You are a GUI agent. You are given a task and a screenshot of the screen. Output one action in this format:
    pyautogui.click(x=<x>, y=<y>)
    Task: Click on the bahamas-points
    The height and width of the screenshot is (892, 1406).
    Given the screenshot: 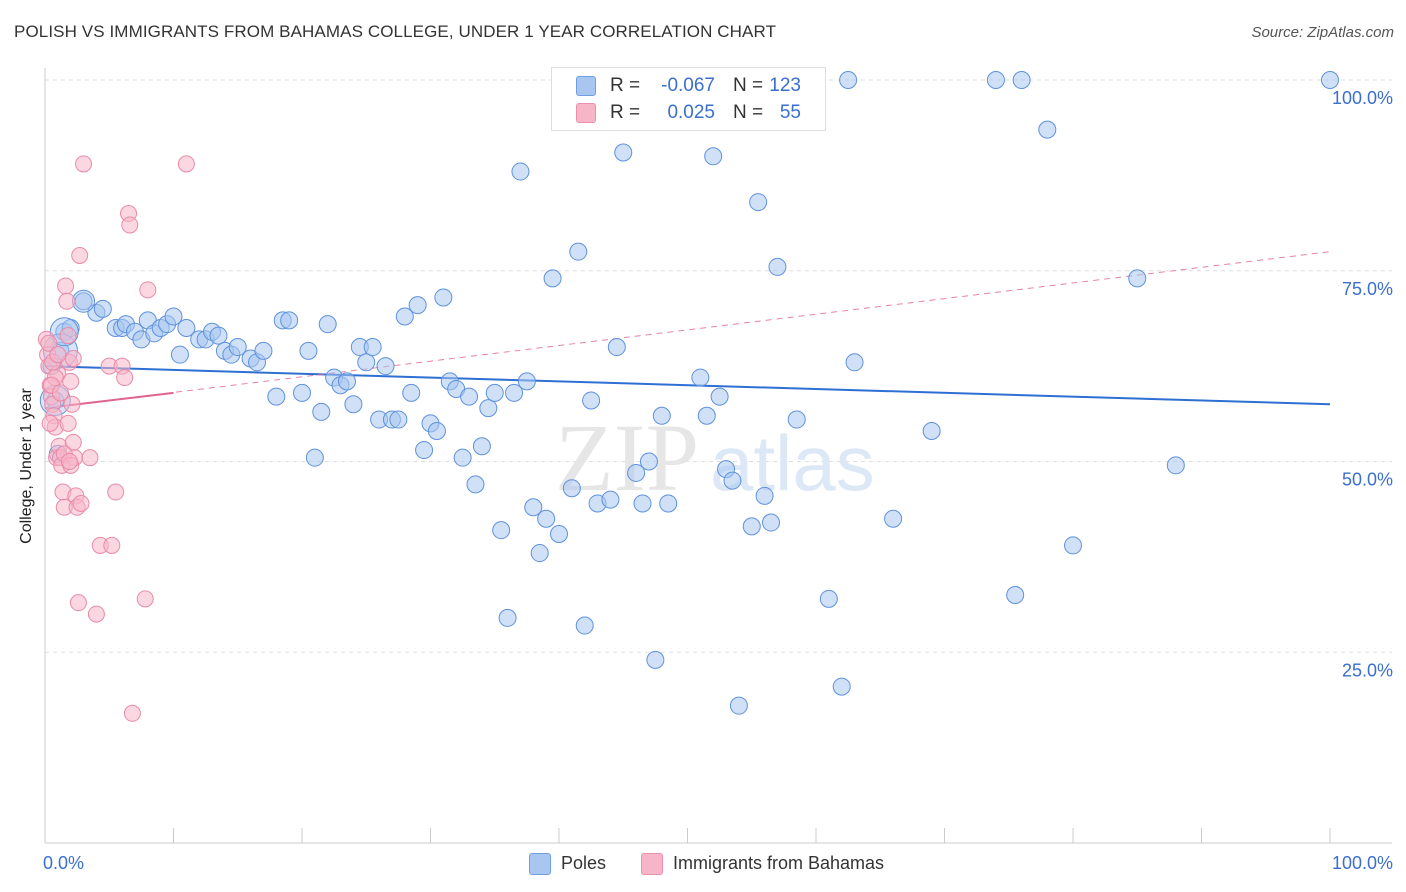 What is the action you would take?
    pyautogui.click(x=116, y=438)
    